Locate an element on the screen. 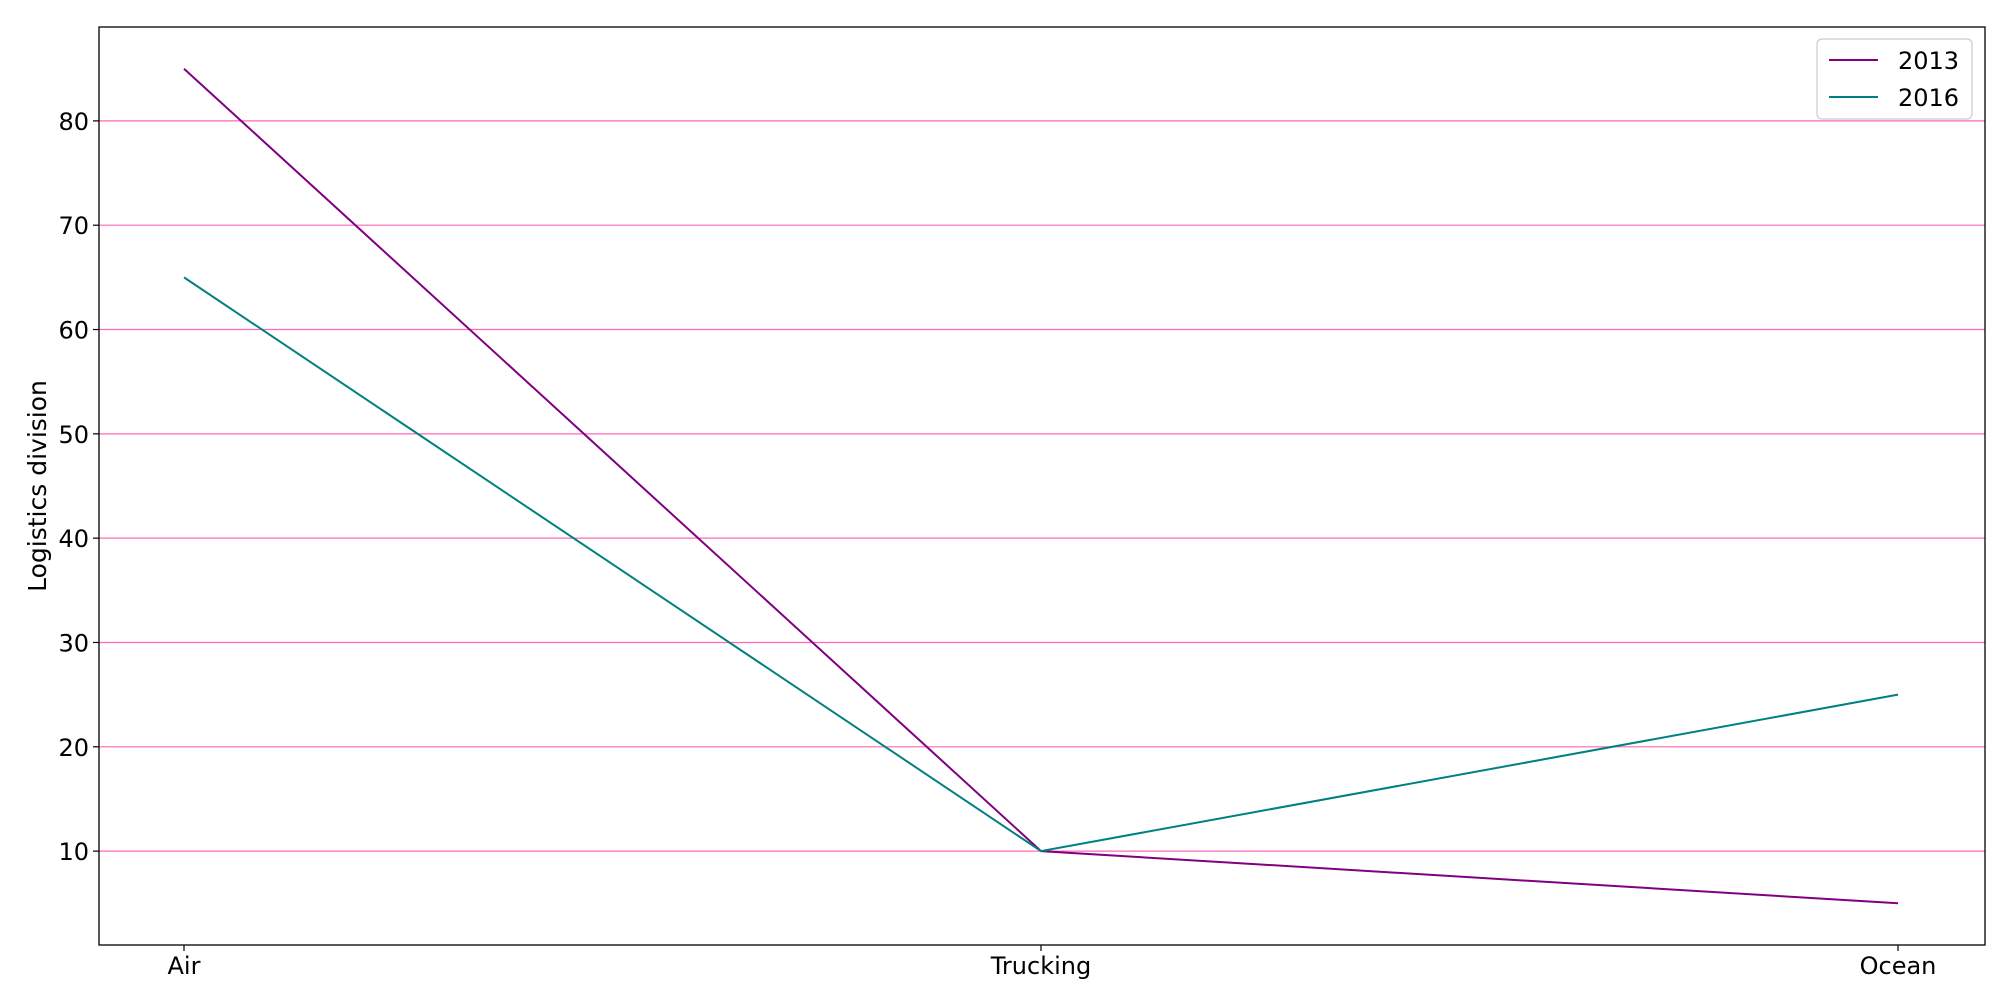 This screenshot has width=2000, height=1004. legend-label: 2016 is located at coordinates (1928, 98).